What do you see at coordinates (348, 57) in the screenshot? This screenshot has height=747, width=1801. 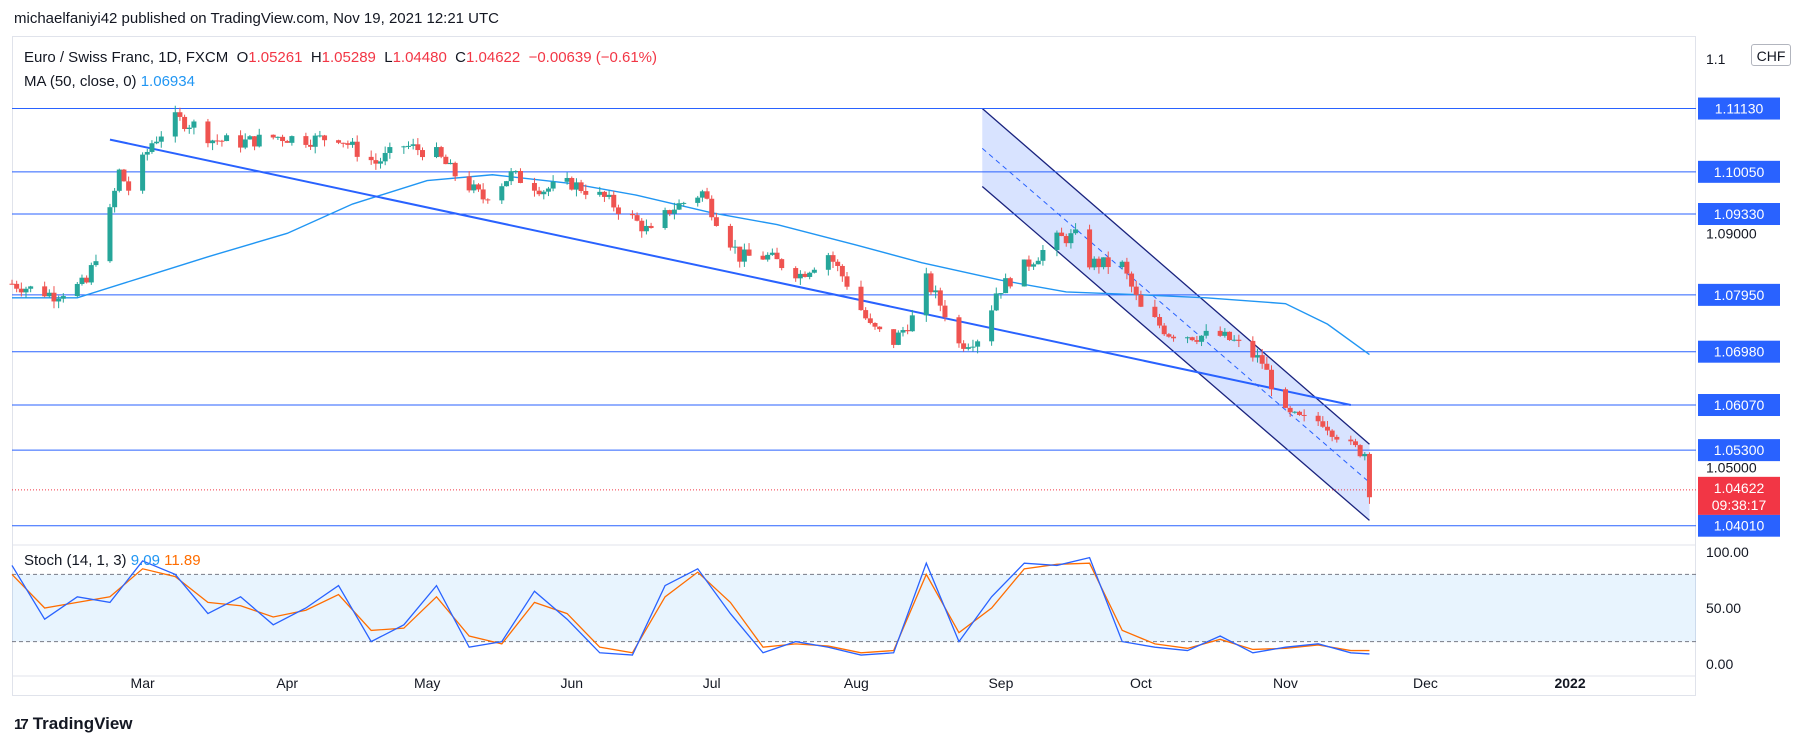 I see `legend-high: 1.05289` at bounding box center [348, 57].